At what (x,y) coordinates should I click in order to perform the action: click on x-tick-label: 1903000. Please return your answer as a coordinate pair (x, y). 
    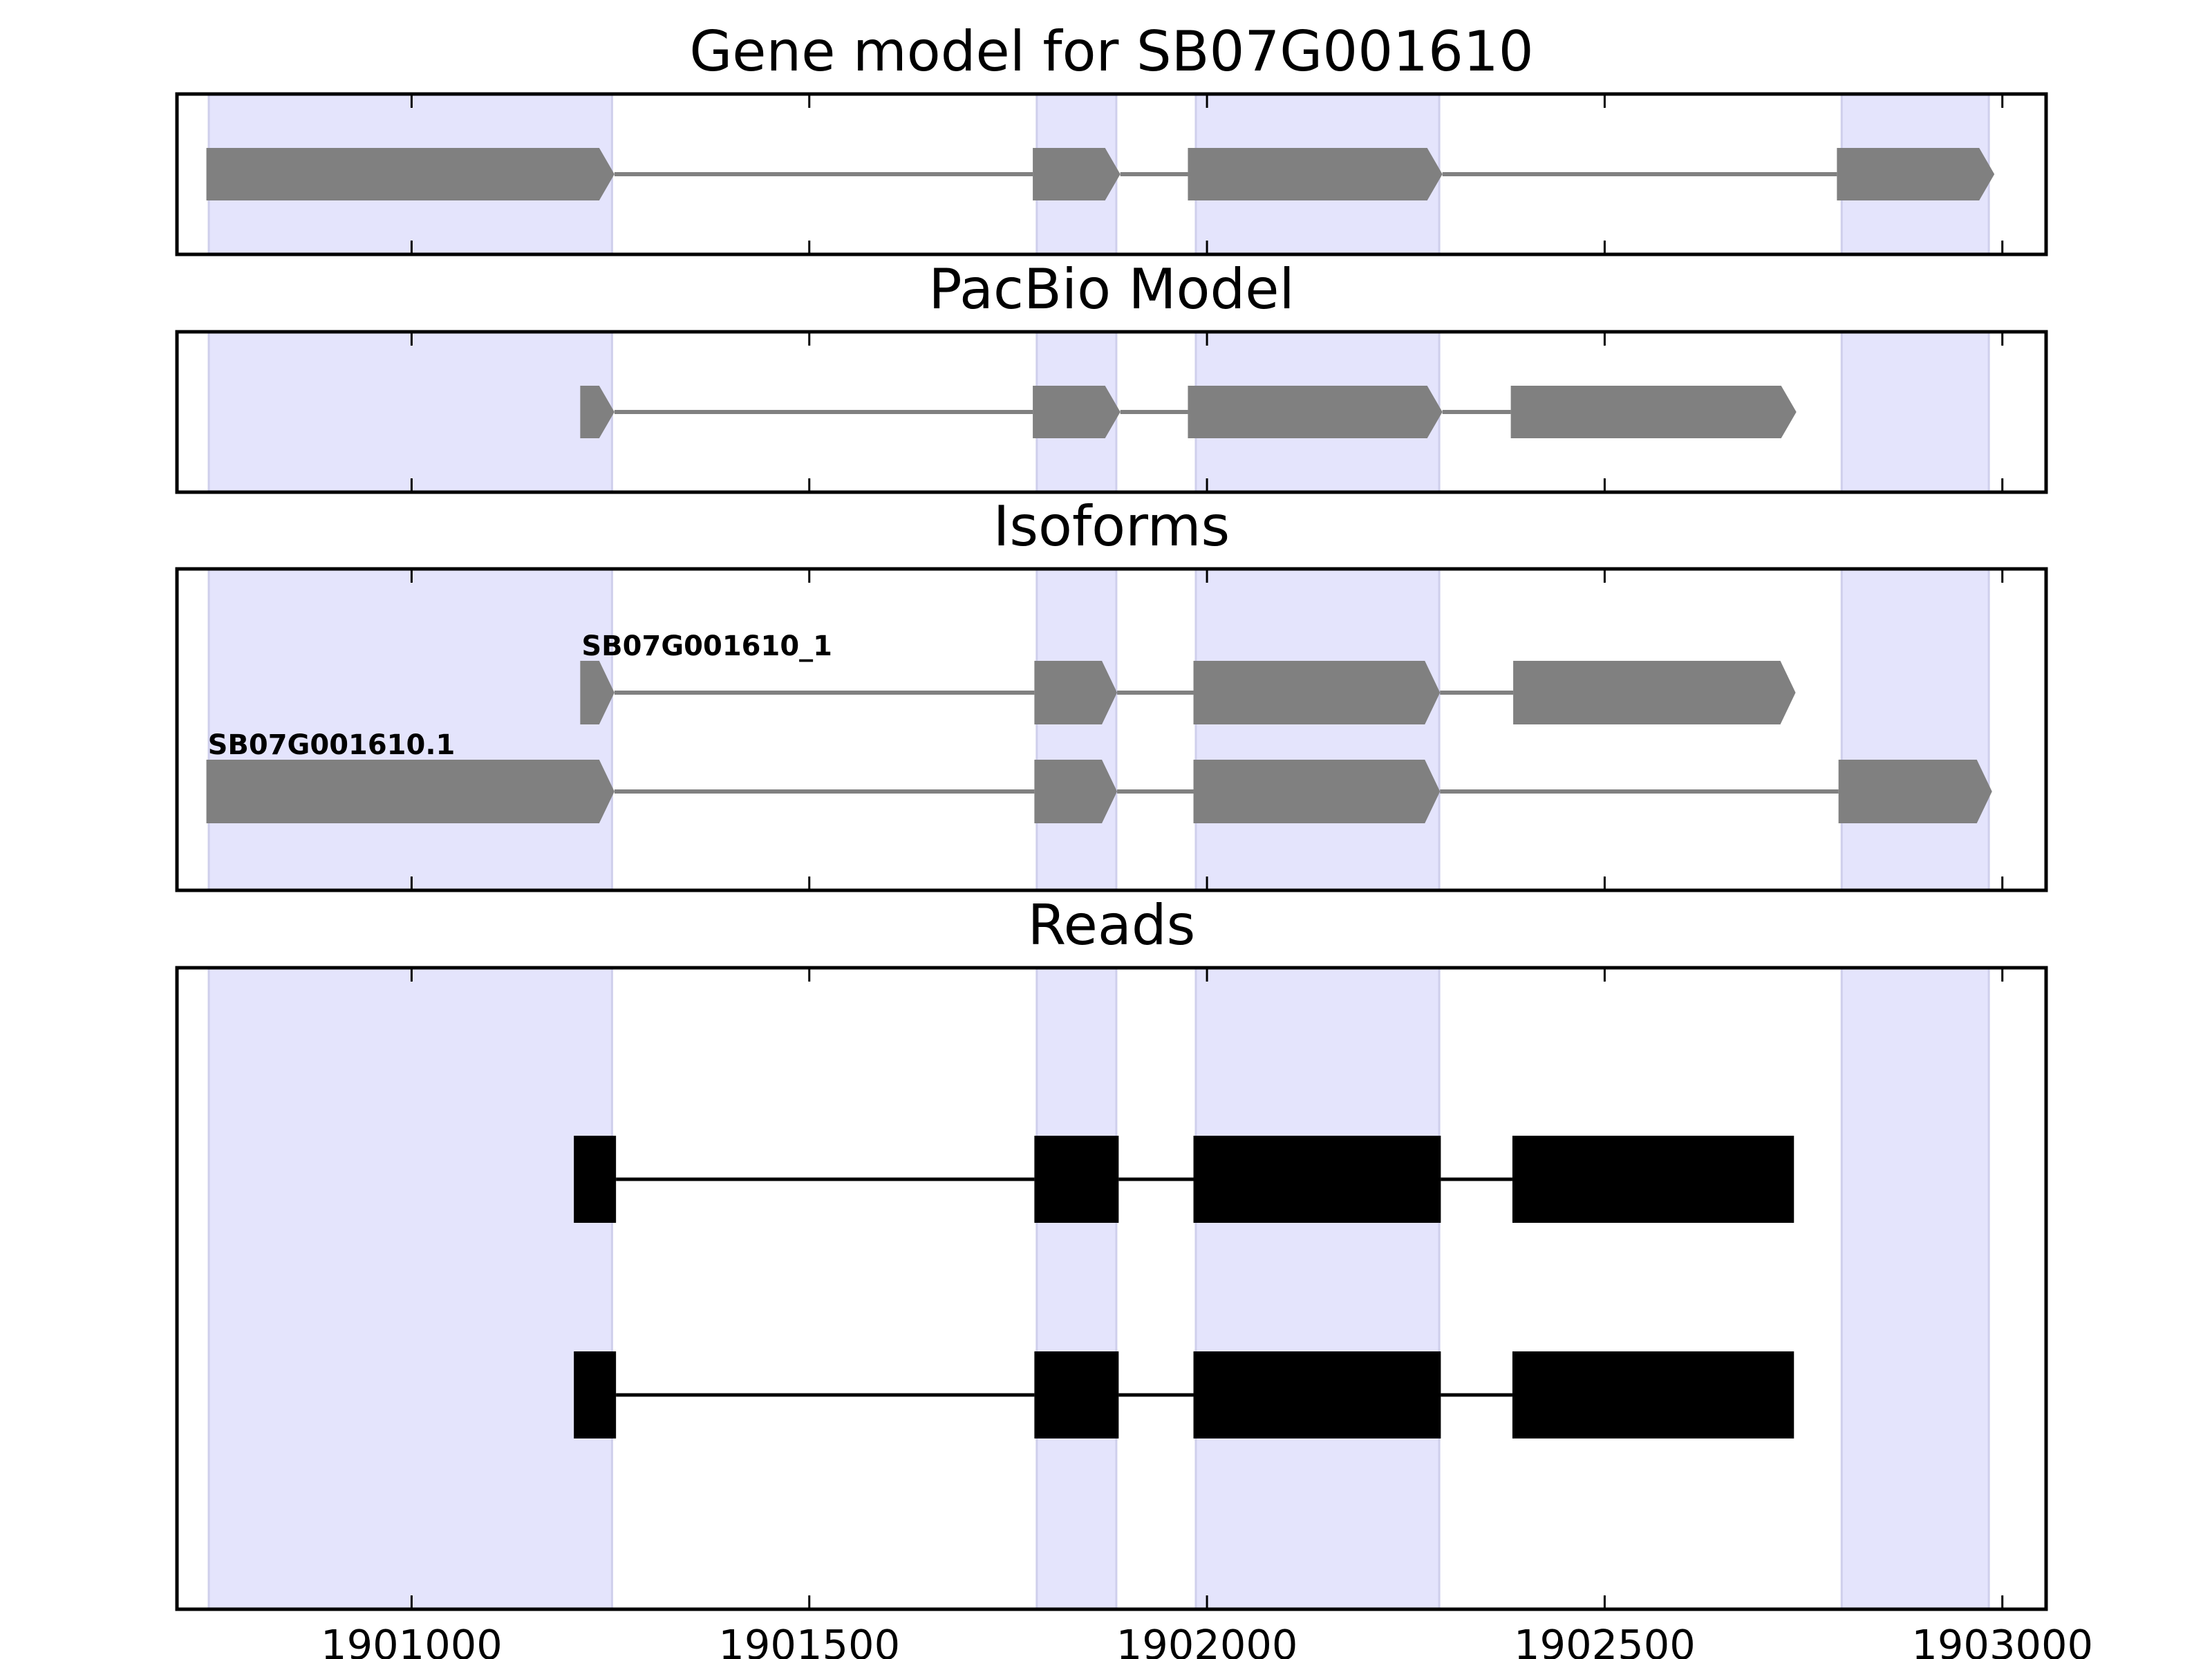
    Looking at the image, I should click on (2002, 1640).